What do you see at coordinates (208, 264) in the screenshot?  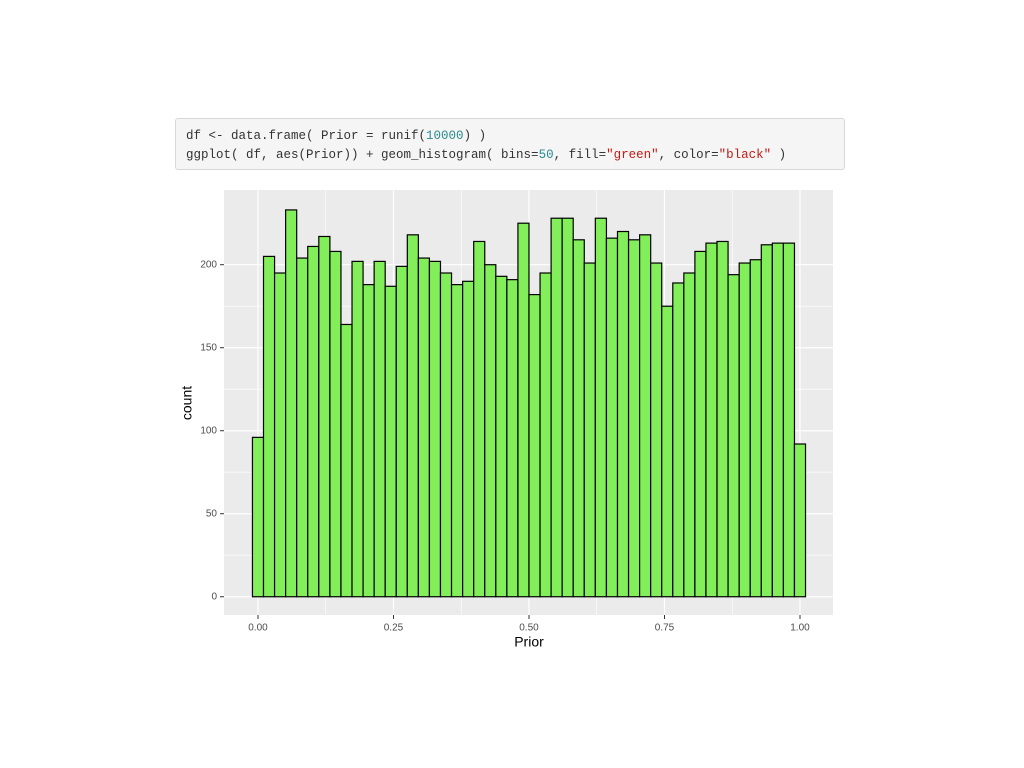 I see `y-tick-label: 200` at bounding box center [208, 264].